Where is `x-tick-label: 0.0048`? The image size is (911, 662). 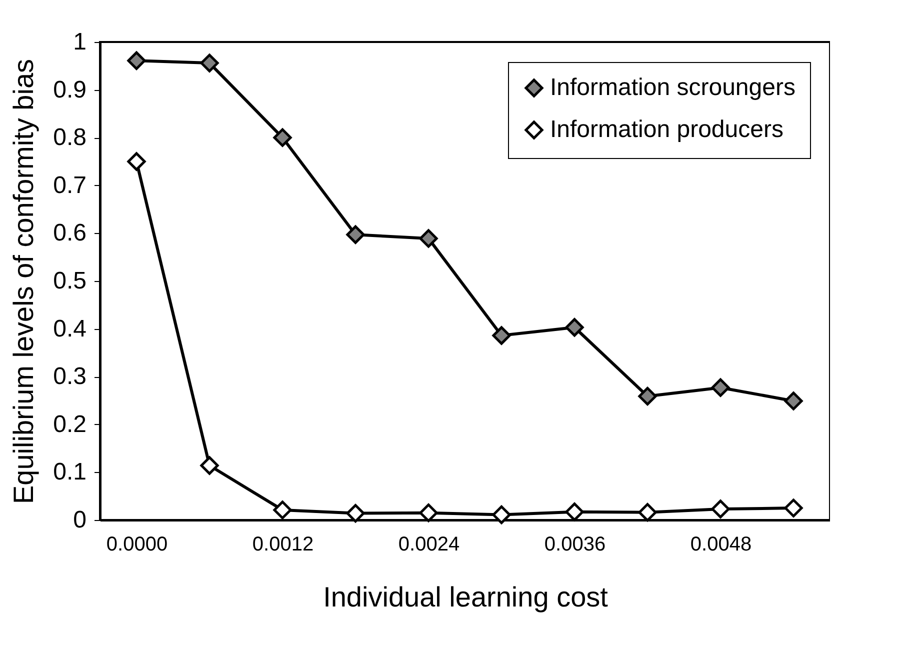
x-tick-label: 0.0048 is located at coordinates (721, 545).